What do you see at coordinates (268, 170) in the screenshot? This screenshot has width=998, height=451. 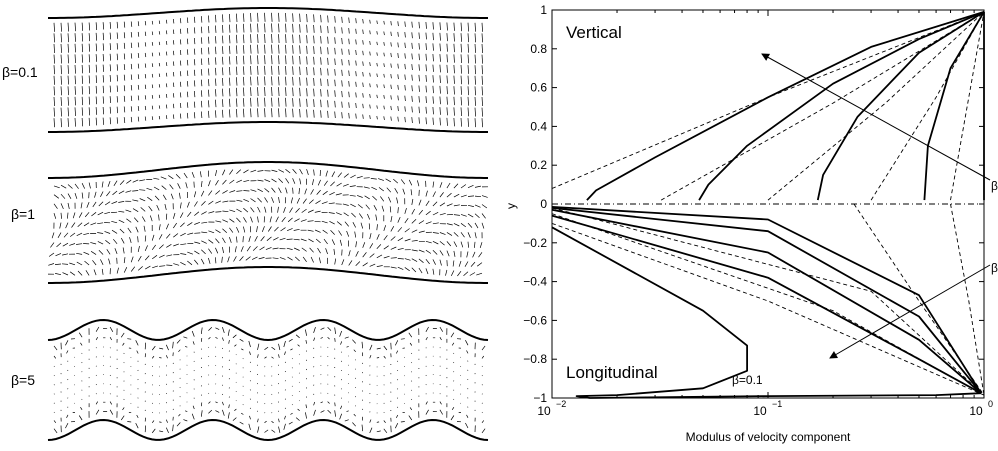 I see `panel-1-top-wall` at bounding box center [268, 170].